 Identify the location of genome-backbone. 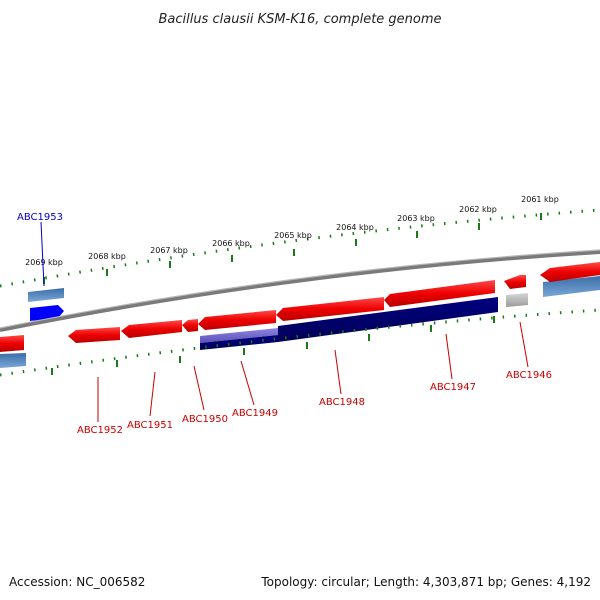
(300, 291).